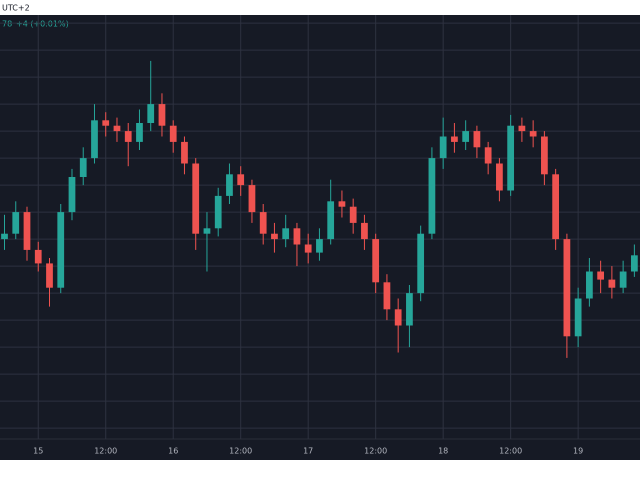 Image resolution: width=640 pixels, height=480 pixels. What do you see at coordinates (42, 24) in the screenshot?
I see `price-change: +4 (+0.01%)` at bounding box center [42, 24].